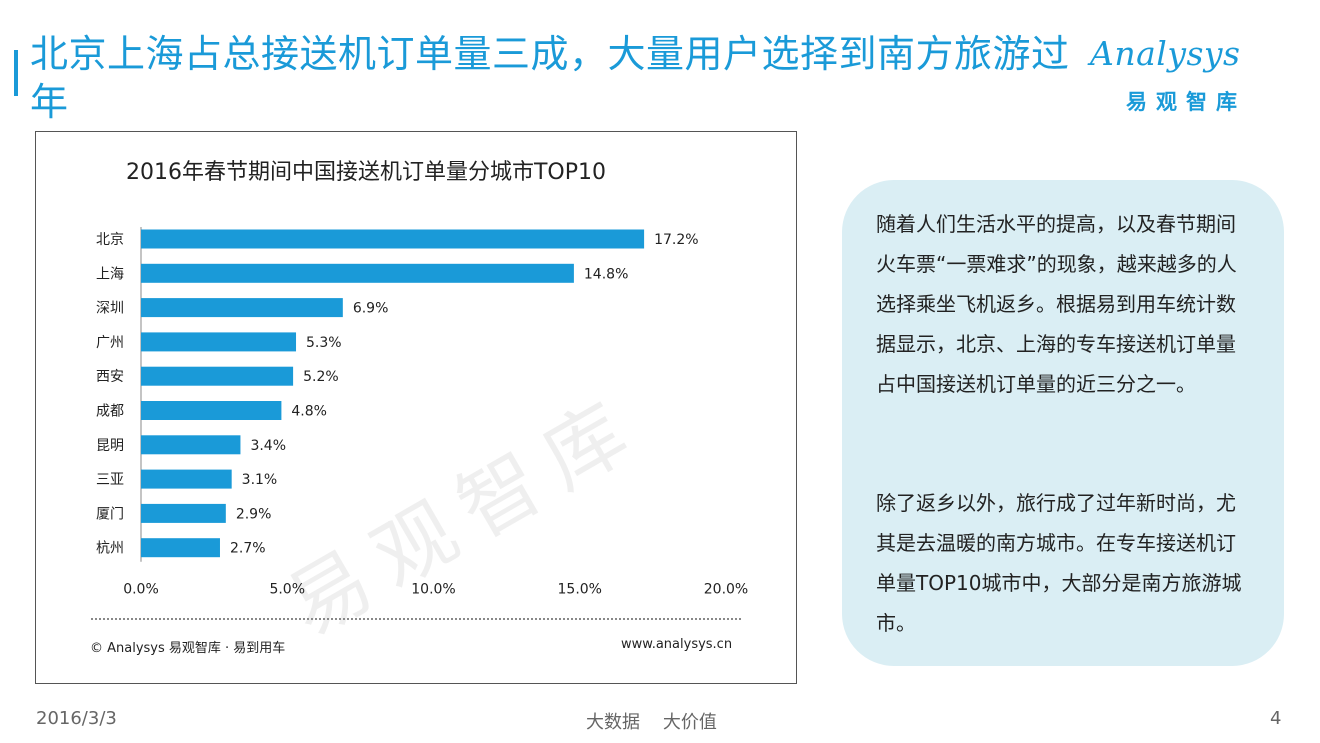  I want to click on logo-wordmark: Analysys, so click(1165, 53).